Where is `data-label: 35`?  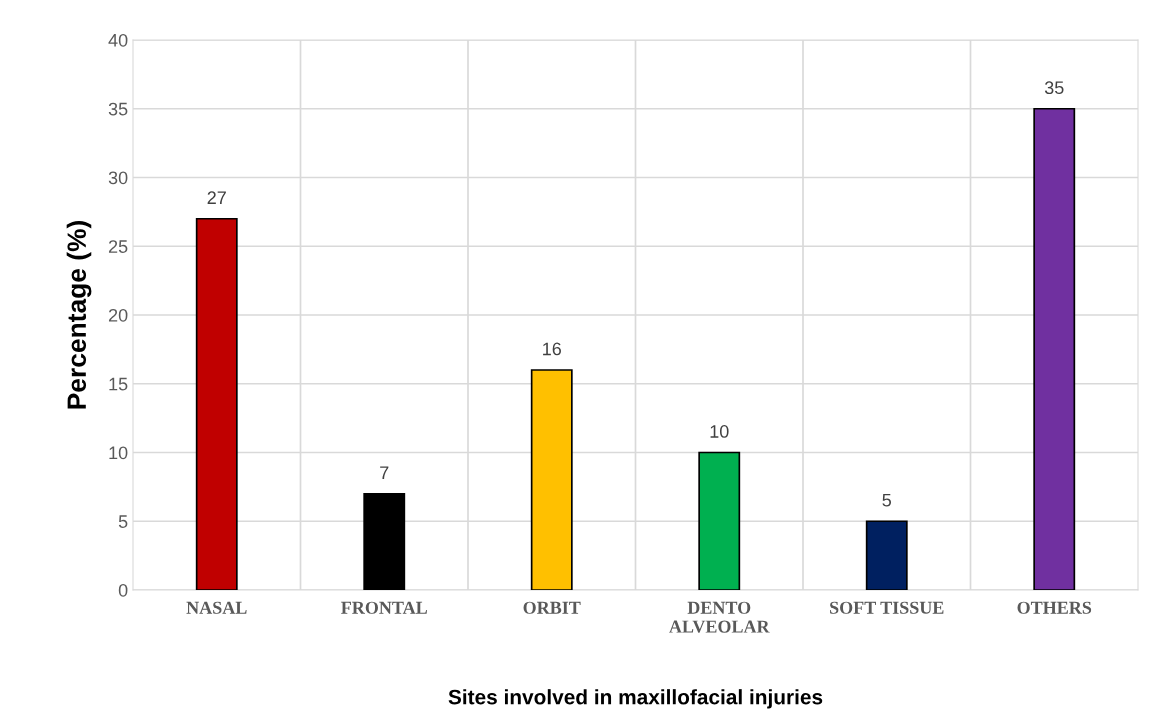 data-label: 35 is located at coordinates (1054, 88).